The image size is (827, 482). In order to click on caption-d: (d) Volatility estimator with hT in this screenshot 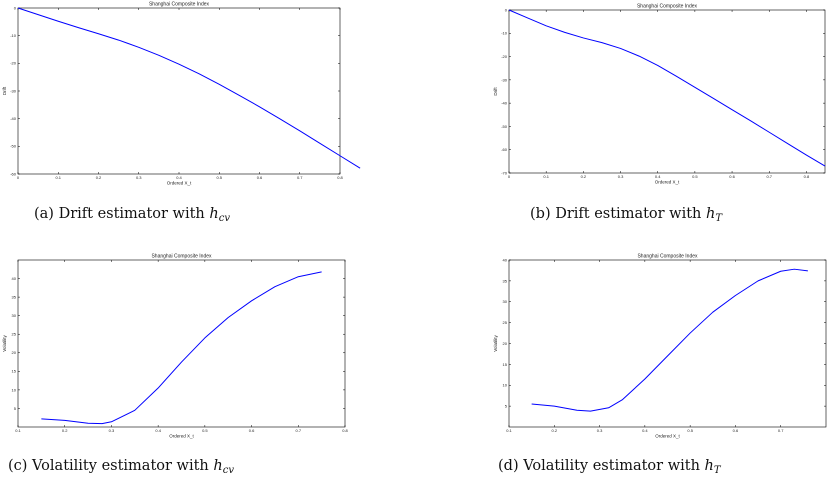, I will do `click(609, 467)`.